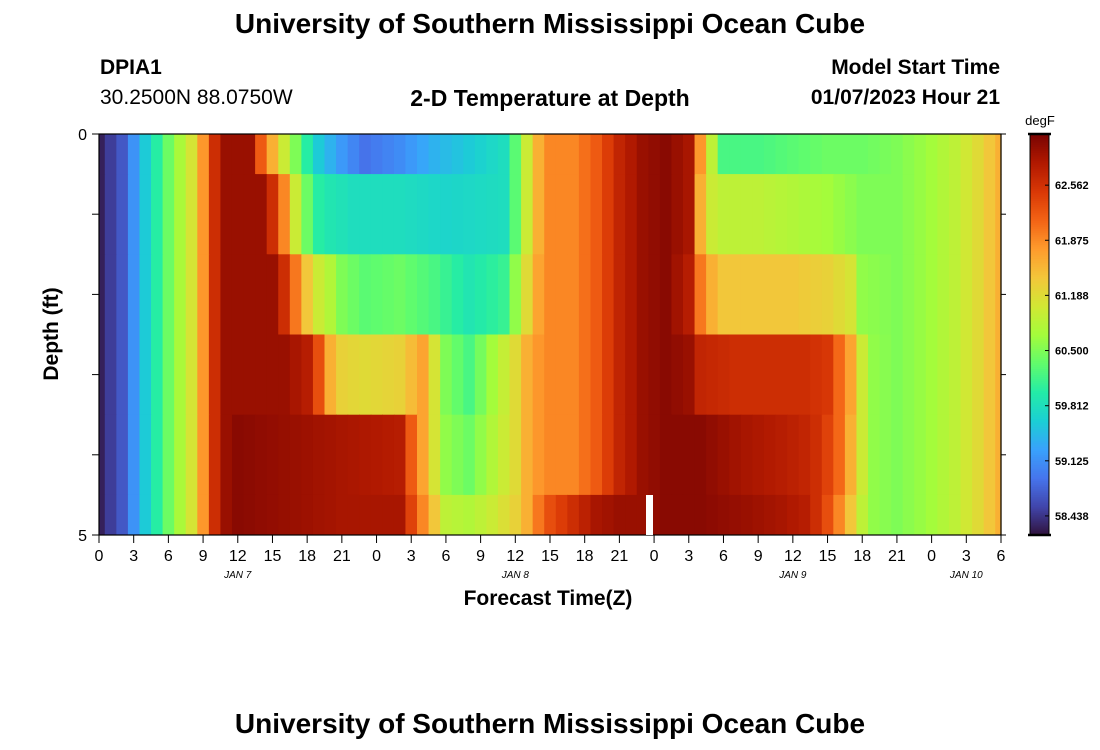  What do you see at coordinates (203, 556) in the screenshot?
I see `x-tick-label: 9` at bounding box center [203, 556].